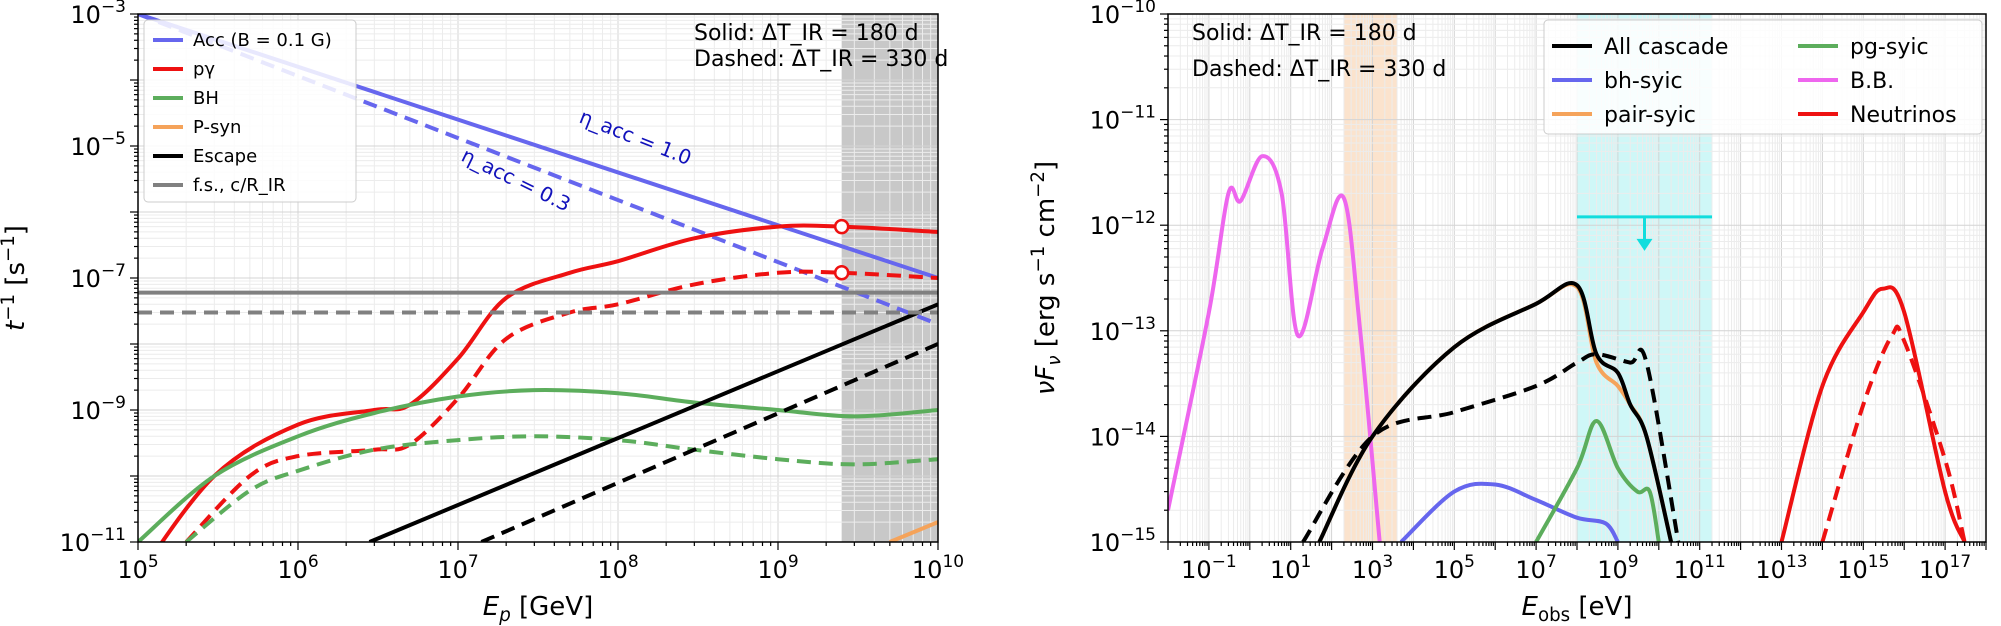 Image resolution: width=2001 pixels, height=626 pixels. What do you see at coordinates (217, 127) in the screenshot?
I see `legend-entry: P-syn` at bounding box center [217, 127].